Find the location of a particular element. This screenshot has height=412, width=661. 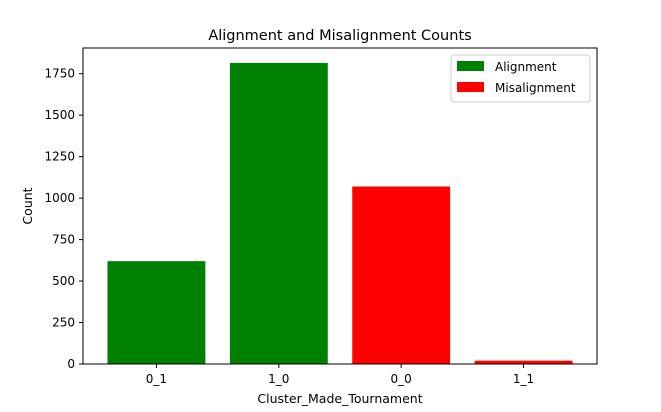

x-tick-label-0_1: 0_1 is located at coordinates (156, 379).